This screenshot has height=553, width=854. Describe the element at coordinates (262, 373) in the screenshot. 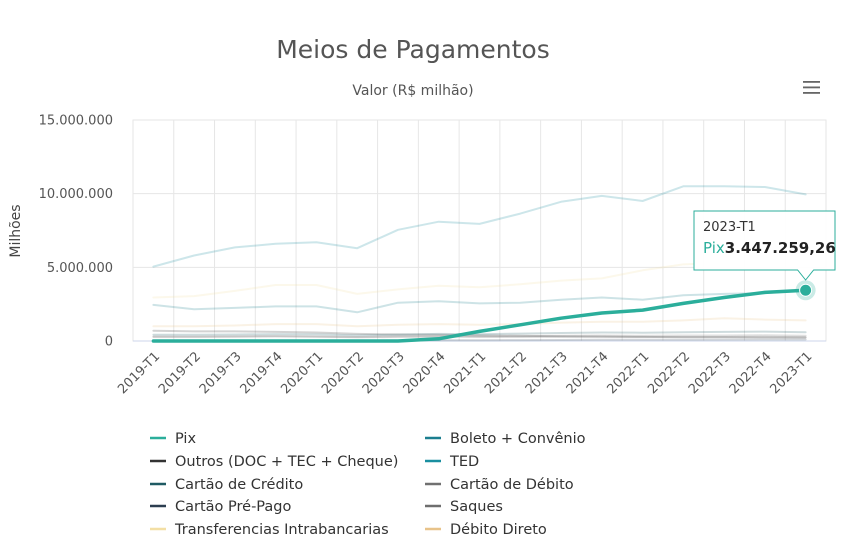

I see `x-tick-label: 2019-T4` at that location.